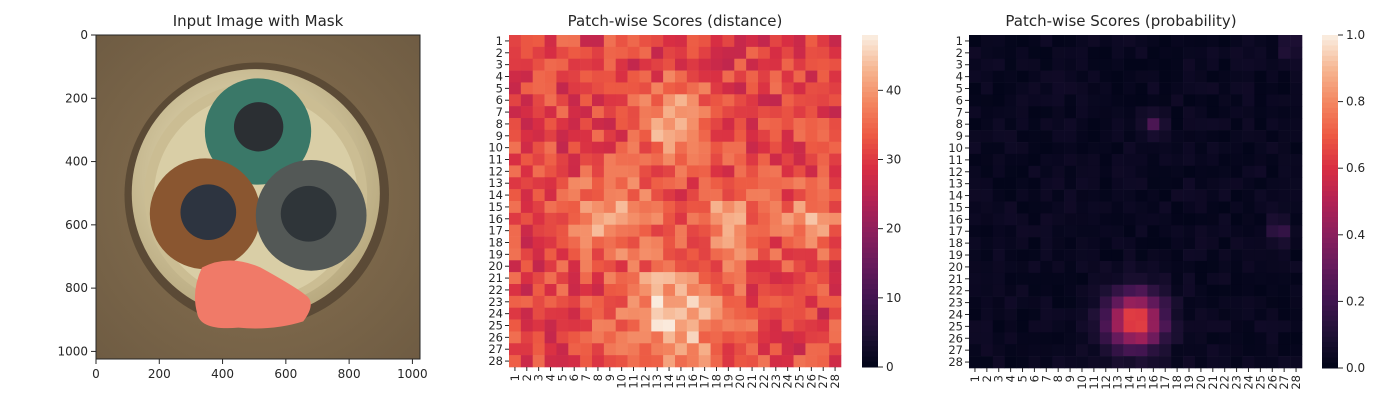  What do you see at coordinates (495, 195) in the screenshot?
I see `y-tick-label: 14` at bounding box center [495, 195].